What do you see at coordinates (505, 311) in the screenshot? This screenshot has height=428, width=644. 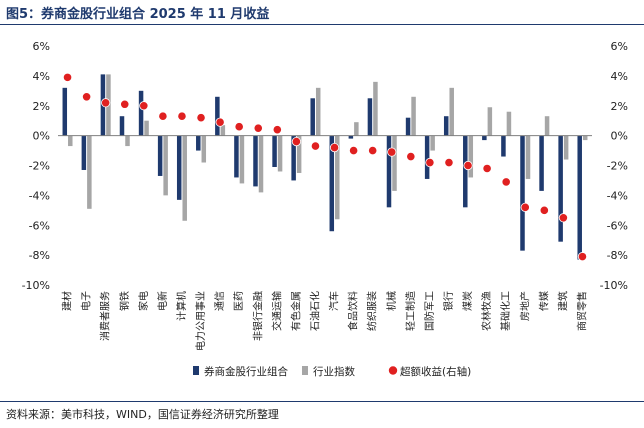 I see `category-label: 基础化工` at bounding box center [505, 311].